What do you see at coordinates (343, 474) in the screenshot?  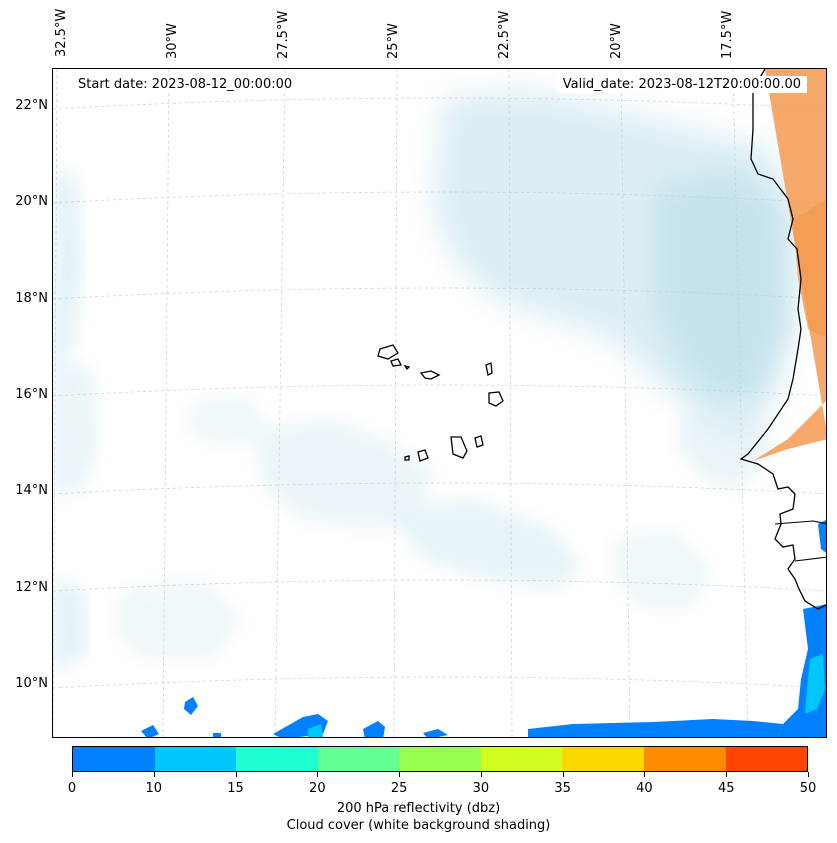 I see `cloud-region-central` at bounding box center [343, 474].